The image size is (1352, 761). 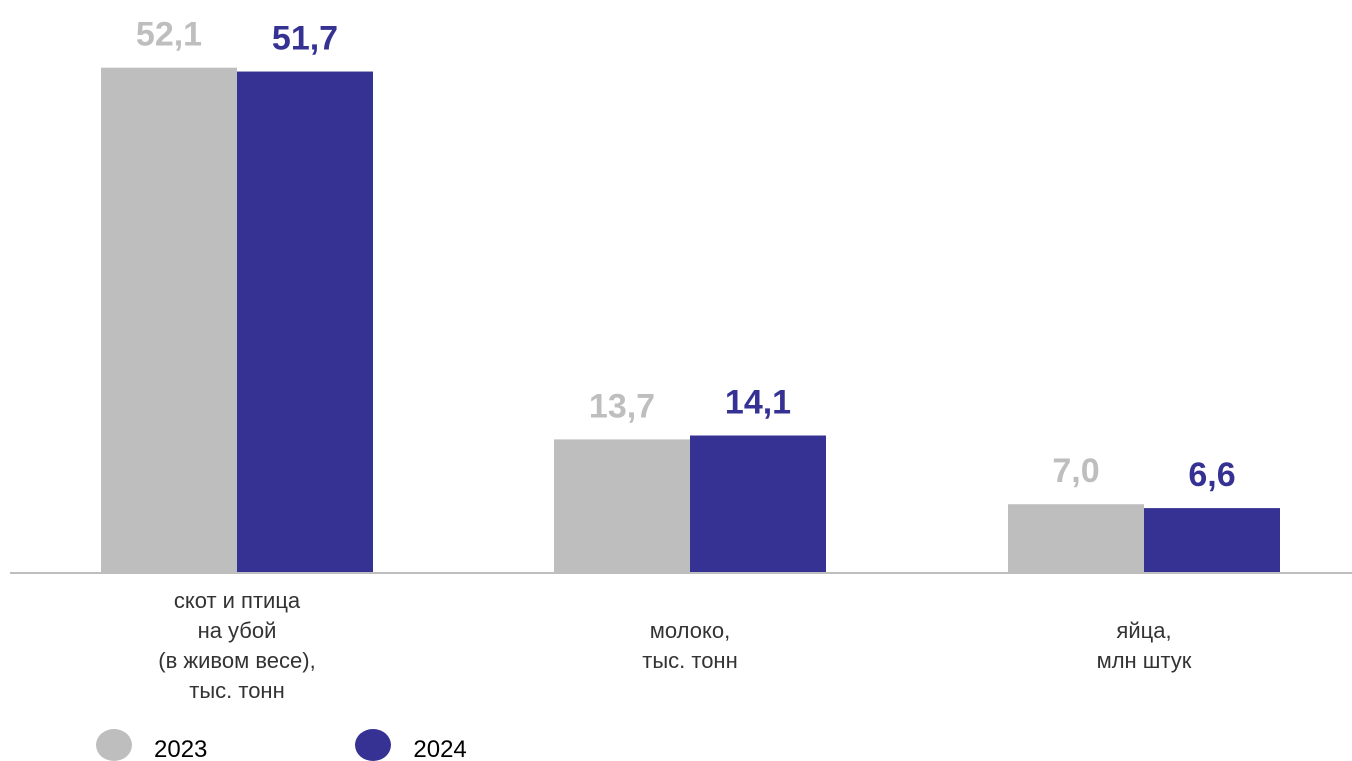 What do you see at coordinates (411, 745) in the screenshot?
I see `legend-item-2024: 2024` at bounding box center [411, 745].